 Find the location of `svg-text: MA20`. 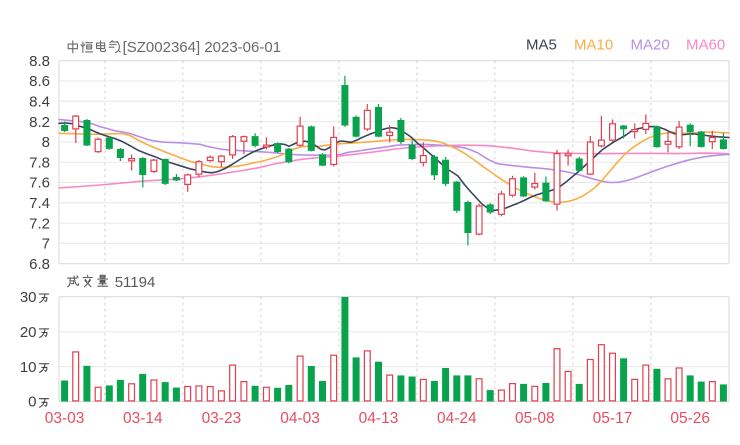

svg-text: MA20 is located at coordinates (650, 45).